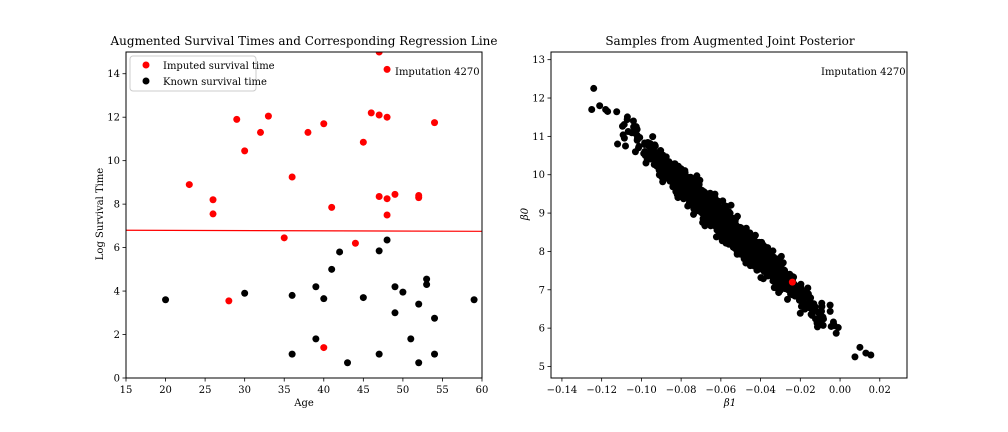 The height and width of the screenshot is (432, 1008). What do you see at coordinates (730, 41) in the screenshot?
I see `posterior-chart-title: Samples from Augmented Joint Posterior` at bounding box center [730, 41].